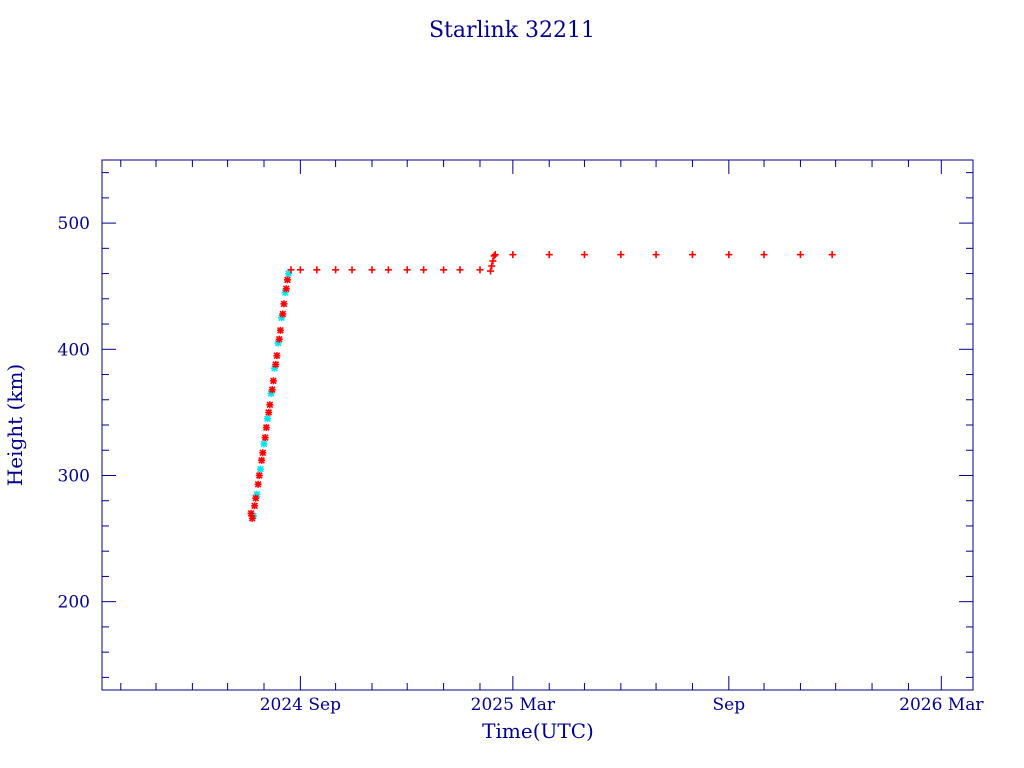 The image size is (1024, 768). I want to click on y-tick-label: 500, so click(74, 224).